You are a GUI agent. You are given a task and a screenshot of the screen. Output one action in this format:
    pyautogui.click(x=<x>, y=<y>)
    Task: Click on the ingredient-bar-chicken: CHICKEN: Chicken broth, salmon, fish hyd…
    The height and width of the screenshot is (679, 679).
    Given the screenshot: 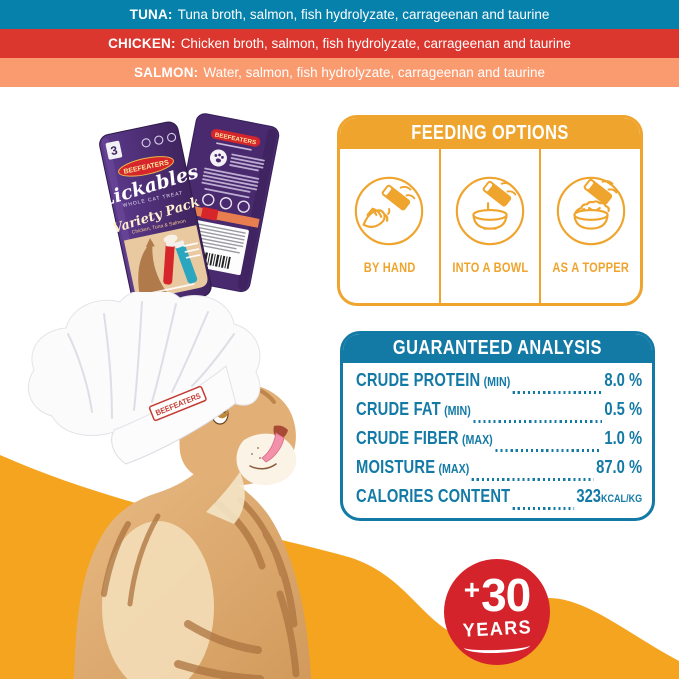 What is the action you would take?
    pyautogui.click(x=339, y=43)
    